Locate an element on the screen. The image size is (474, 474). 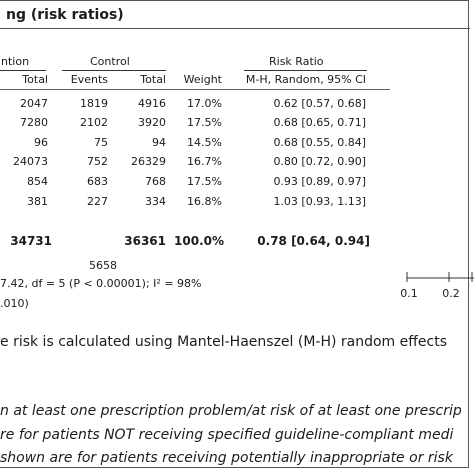
weight-cell: 14.5% is located at coordinates (204, 142).